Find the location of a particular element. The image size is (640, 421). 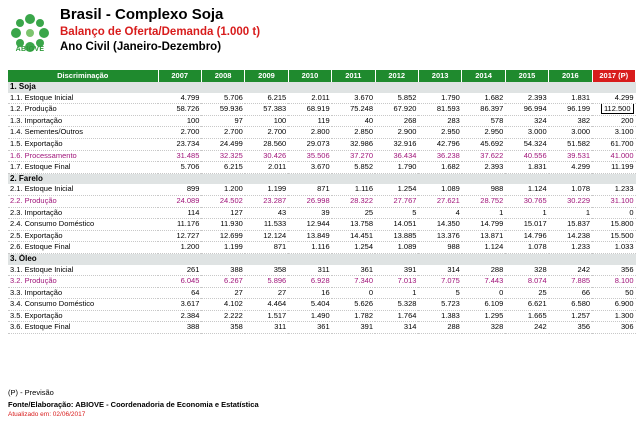

table-cell: 5.328 is located at coordinates (397, 304).